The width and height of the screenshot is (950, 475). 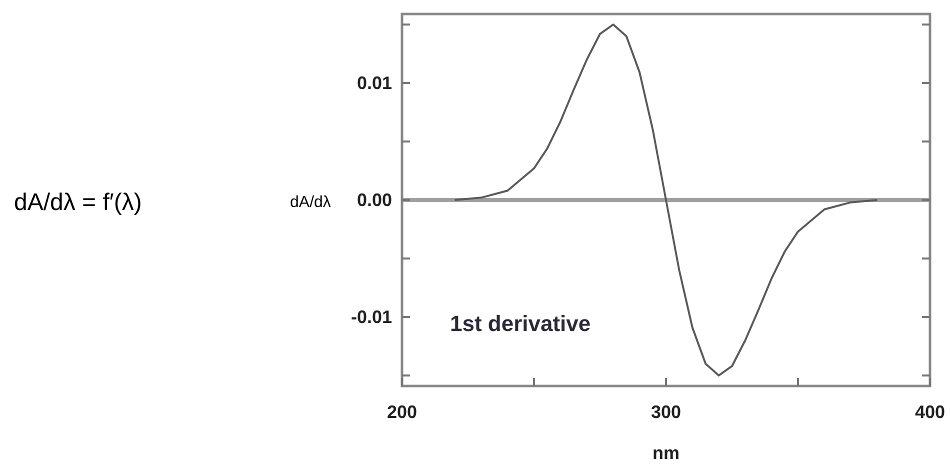 What do you see at coordinates (374, 200) in the screenshot?
I see `y-tick-label: 0.00` at bounding box center [374, 200].